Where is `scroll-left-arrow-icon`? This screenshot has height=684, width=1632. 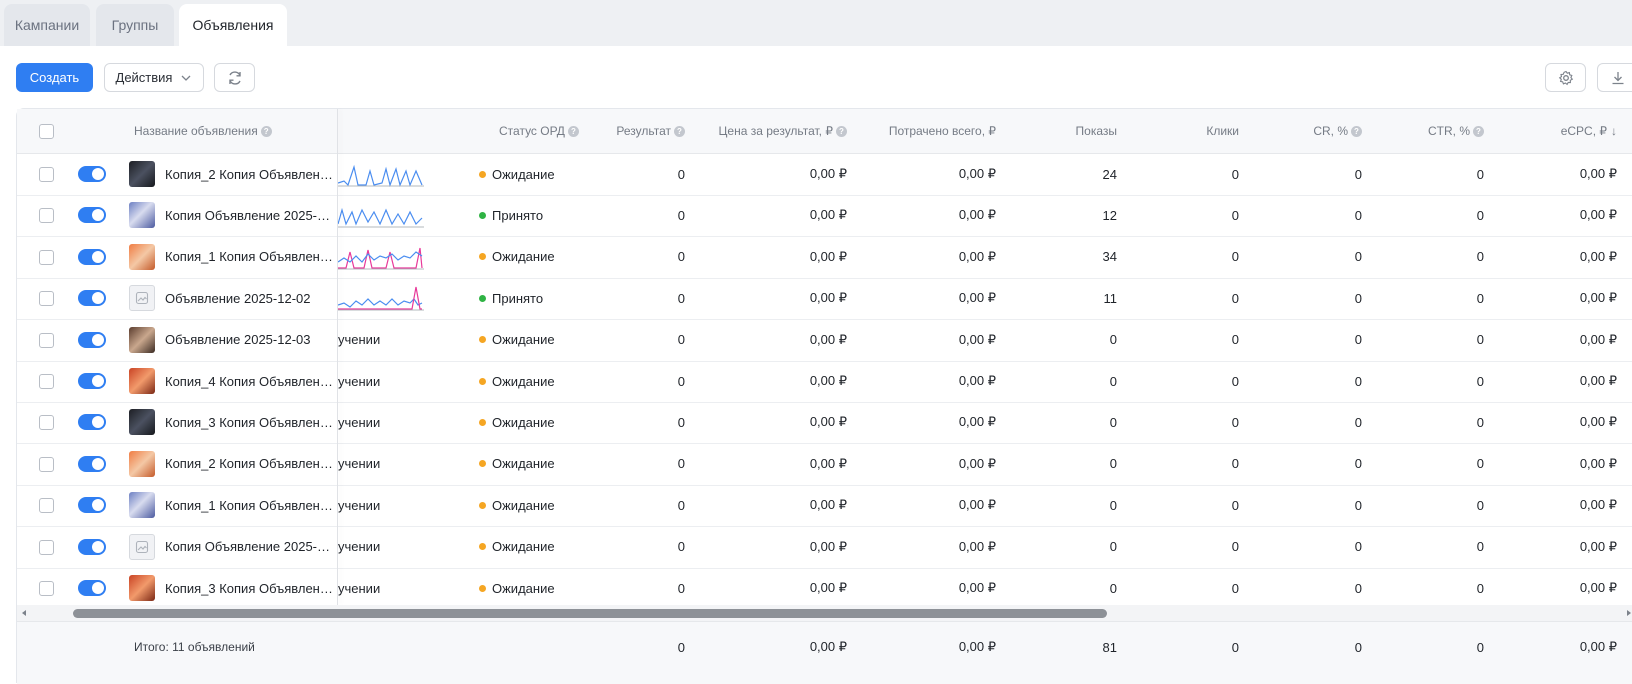 scroll-left-arrow-icon is located at coordinates (24, 613).